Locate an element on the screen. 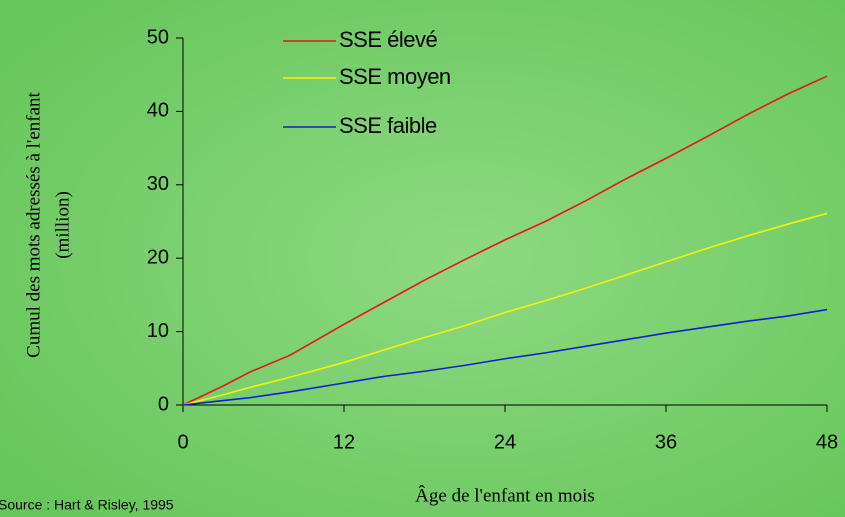 This screenshot has width=845, height=517. y-tick-label: 0 is located at coordinates (163, 404).